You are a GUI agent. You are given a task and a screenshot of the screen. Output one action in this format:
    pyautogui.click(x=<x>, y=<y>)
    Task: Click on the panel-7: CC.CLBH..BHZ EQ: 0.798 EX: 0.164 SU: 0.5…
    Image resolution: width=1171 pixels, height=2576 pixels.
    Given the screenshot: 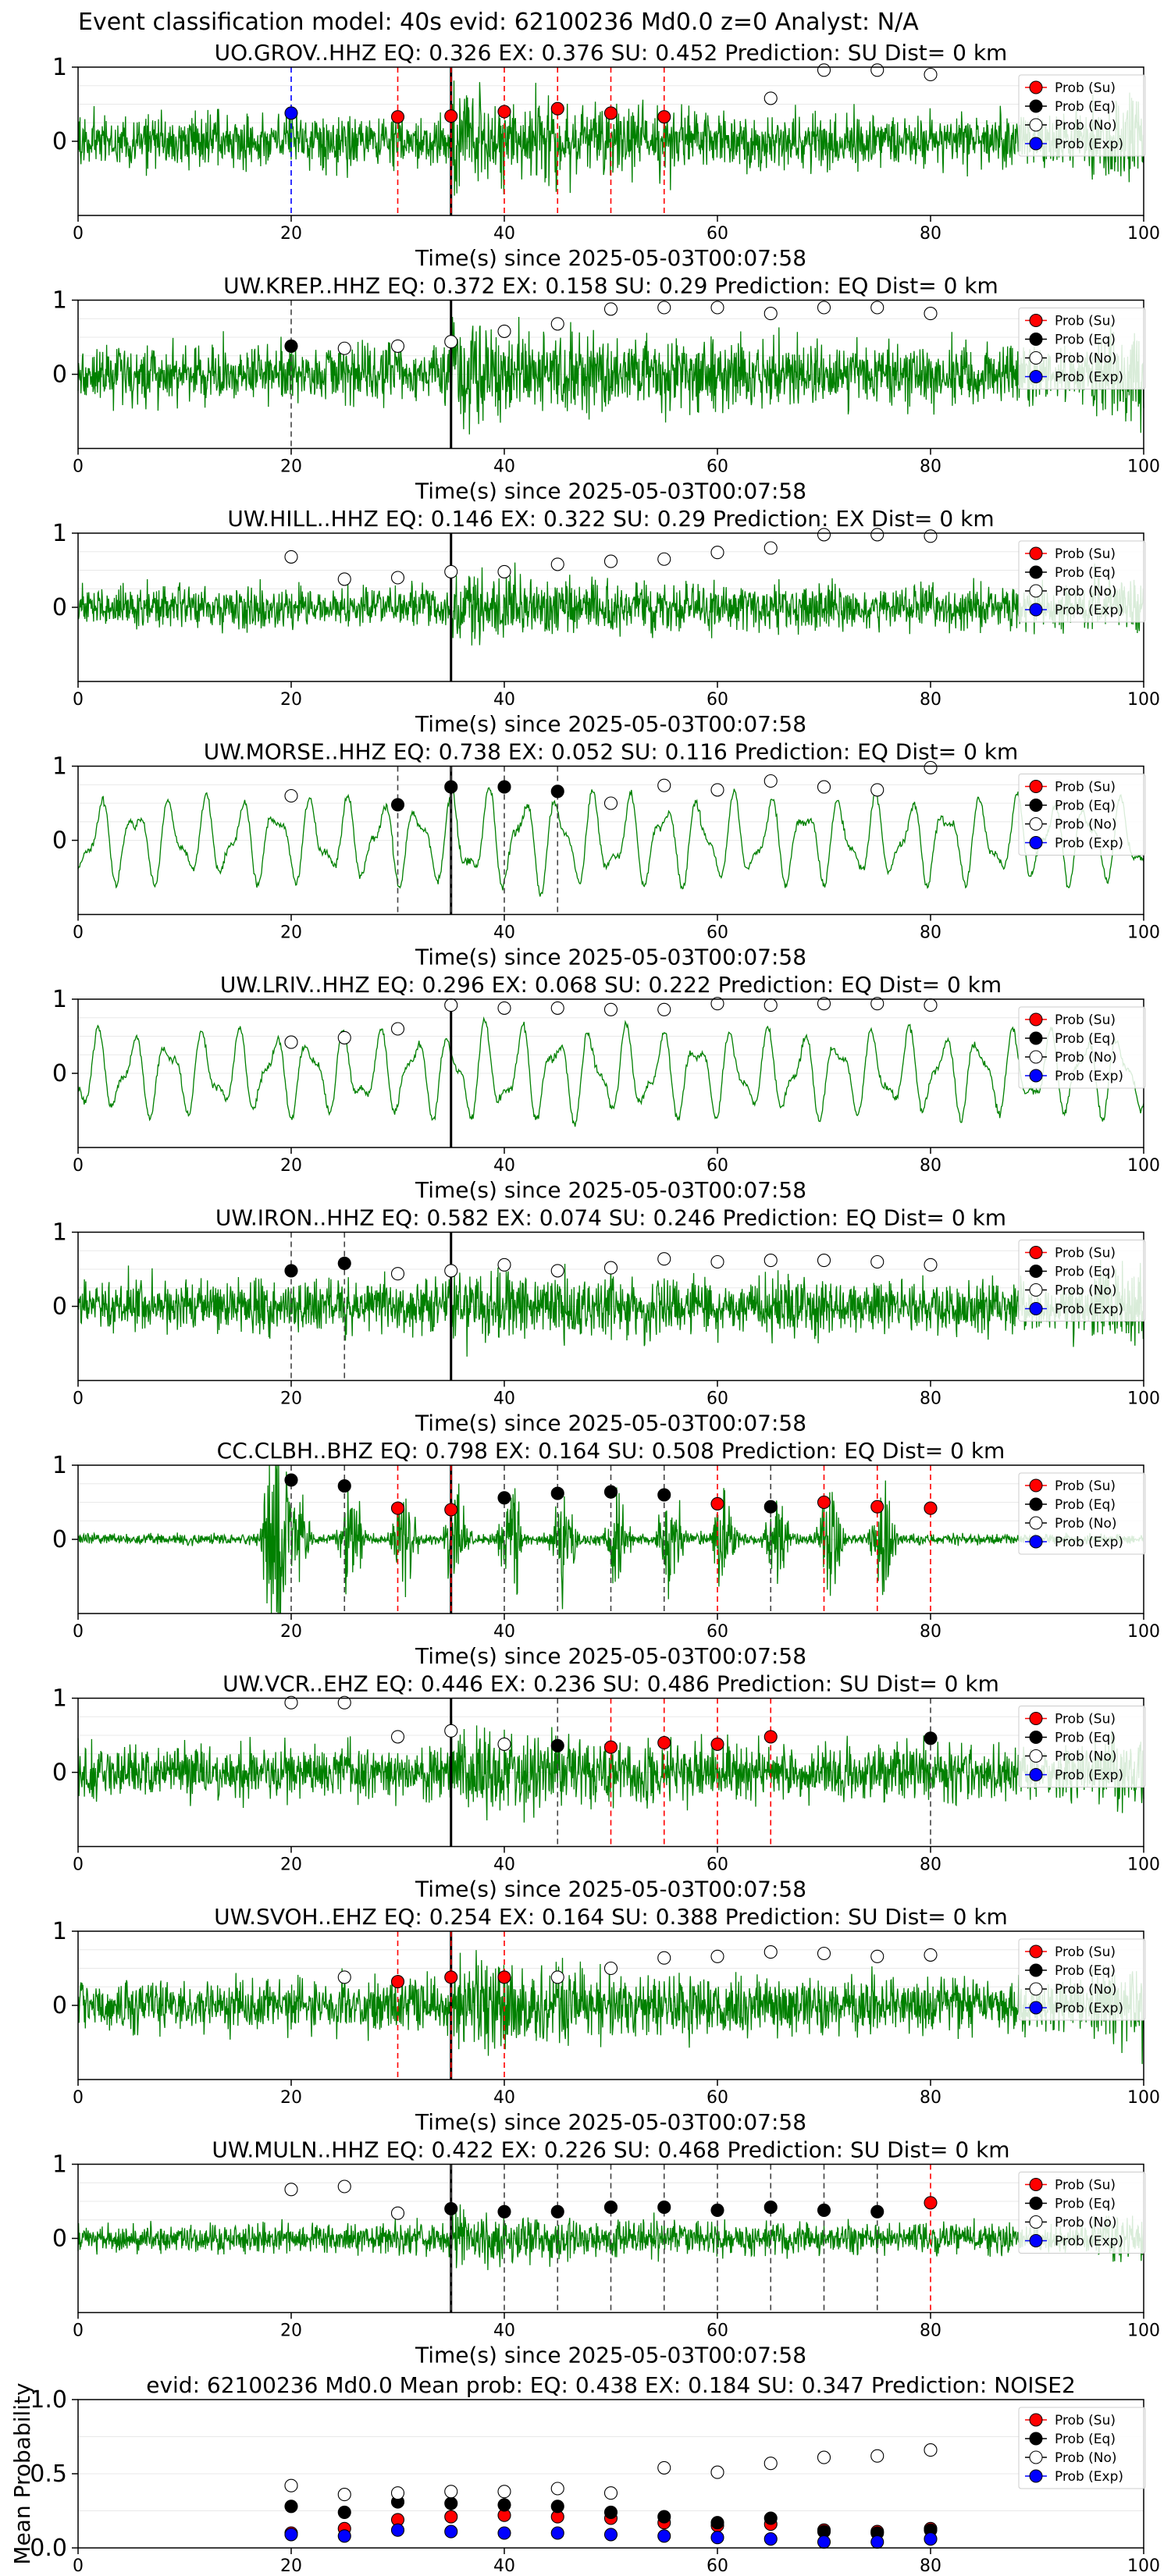 What is the action you would take?
    pyautogui.click(x=606, y=1553)
    